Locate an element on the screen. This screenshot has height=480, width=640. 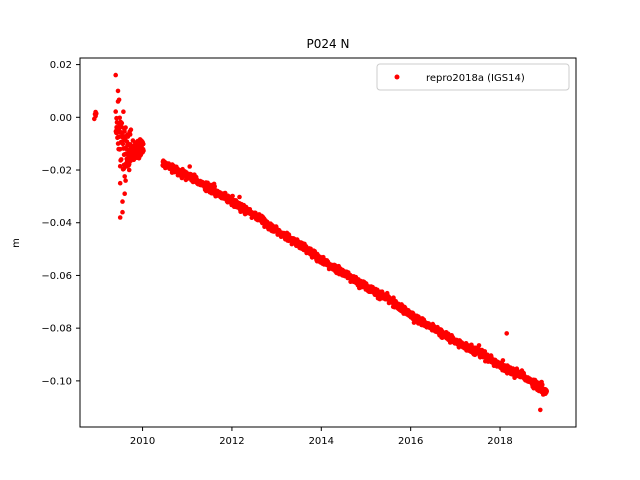
x-tick-label: 2014 is located at coordinates (321, 441).